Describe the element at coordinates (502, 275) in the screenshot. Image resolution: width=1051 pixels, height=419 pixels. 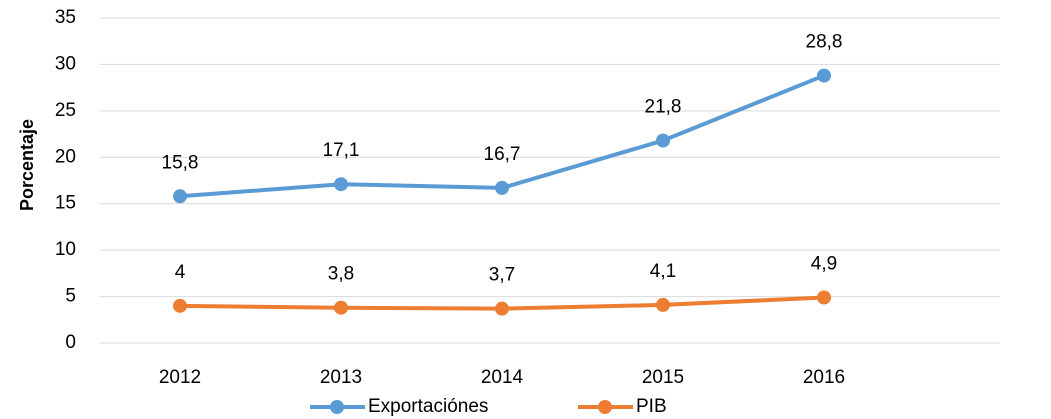
I see `data-label: 3,7` at that location.